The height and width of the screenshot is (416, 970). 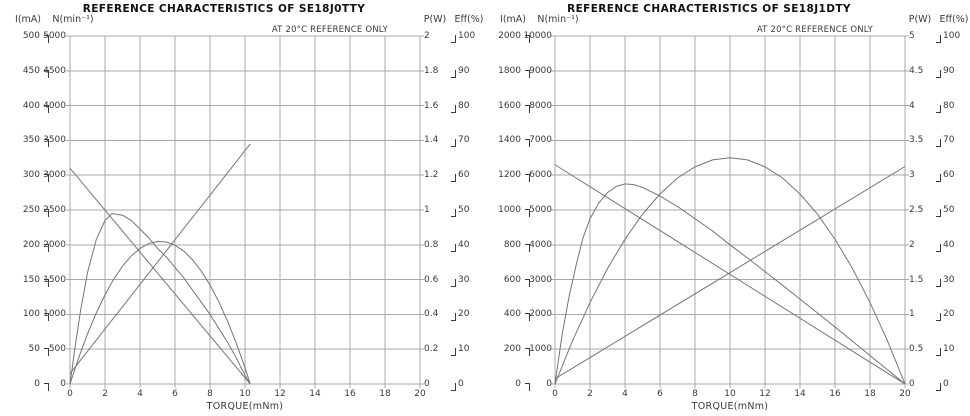 I want to click on power-axis-tick: 1.8, so click(x=431, y=70).